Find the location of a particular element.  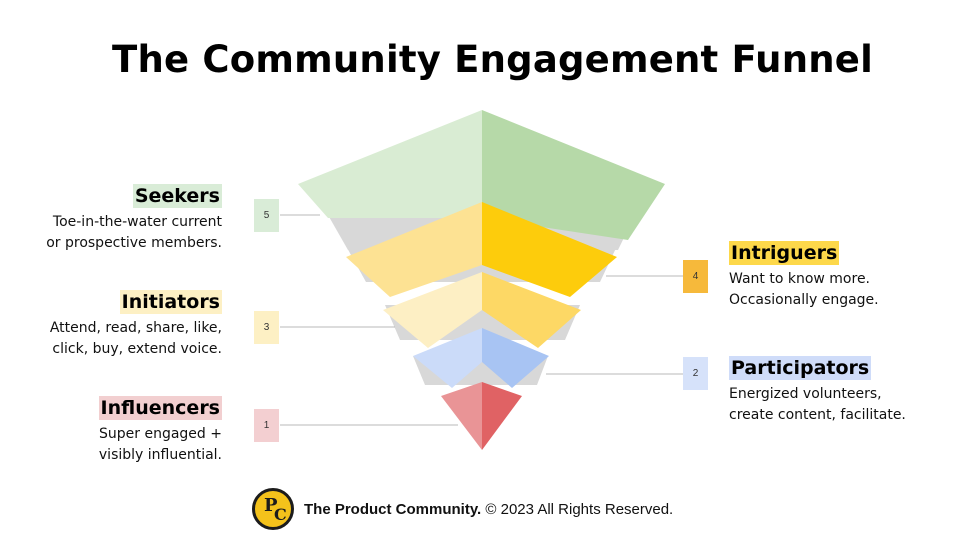

stage-number-box-4: 4 is located at coordinates (695, 276).